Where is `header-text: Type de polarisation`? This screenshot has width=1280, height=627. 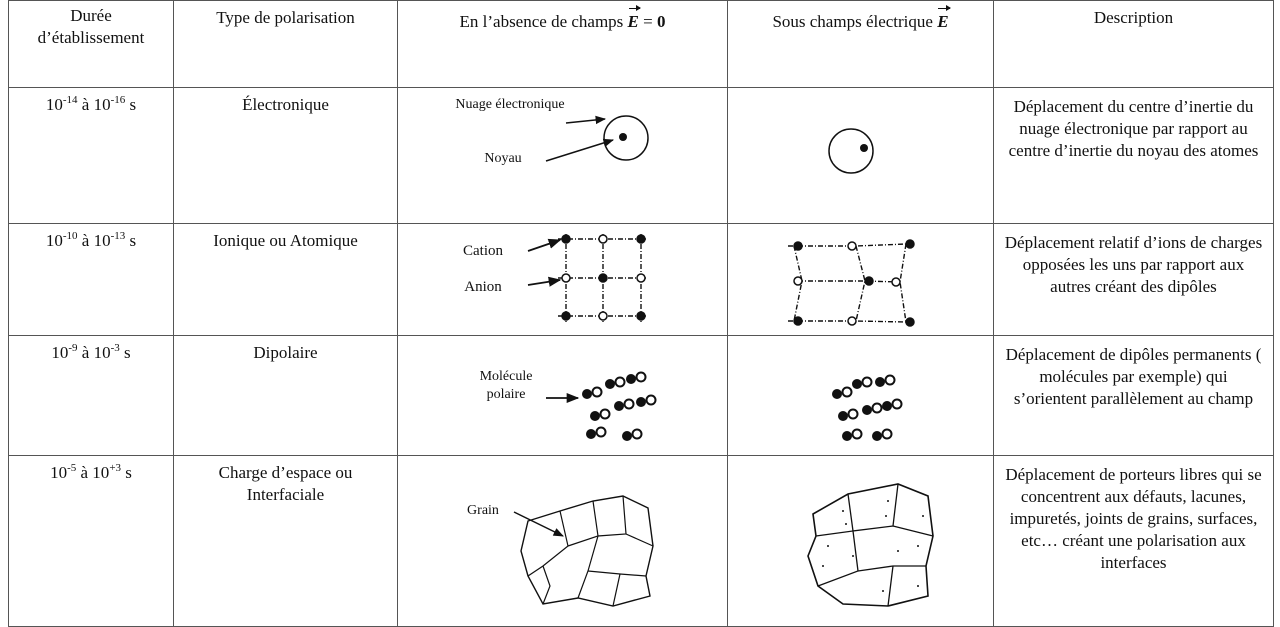
header-text: Type de polarisation is located at coordinates (285, 17).